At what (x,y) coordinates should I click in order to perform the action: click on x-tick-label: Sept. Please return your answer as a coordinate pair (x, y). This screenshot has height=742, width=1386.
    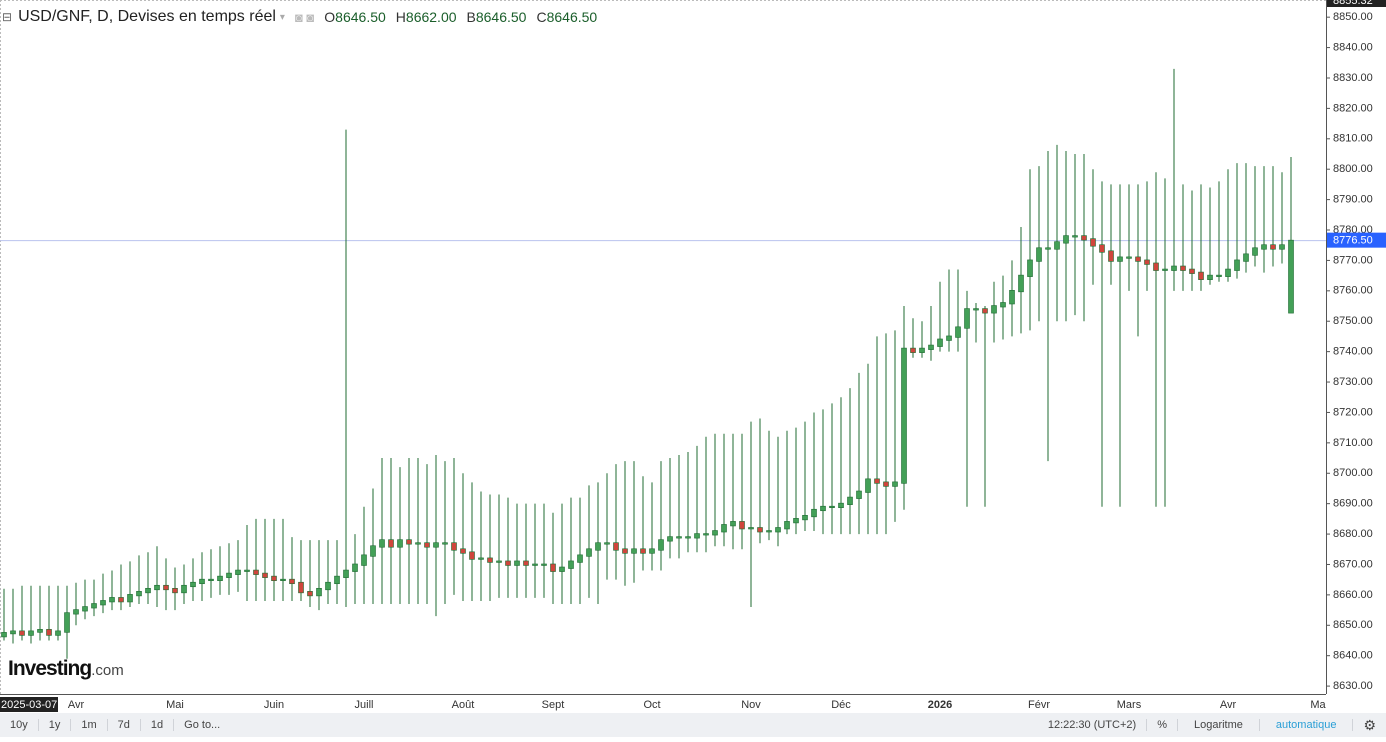
    Looking at the image, I should click on (553, 705).